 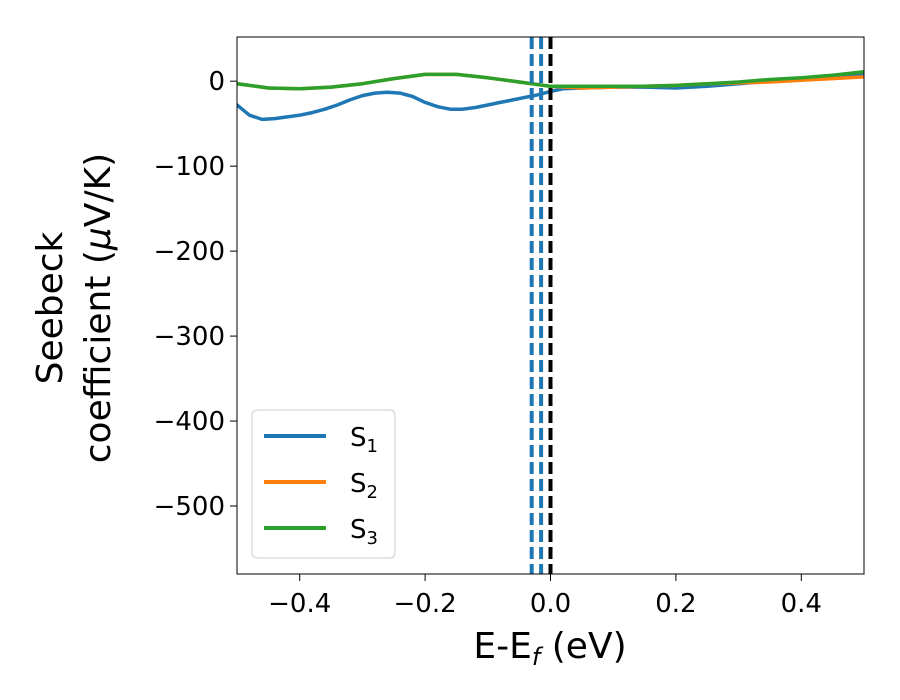 What do you see at coordinates (189, 507) in the screenshot?
I see `y-tick-label: −500` at bounding box center [189, 507].